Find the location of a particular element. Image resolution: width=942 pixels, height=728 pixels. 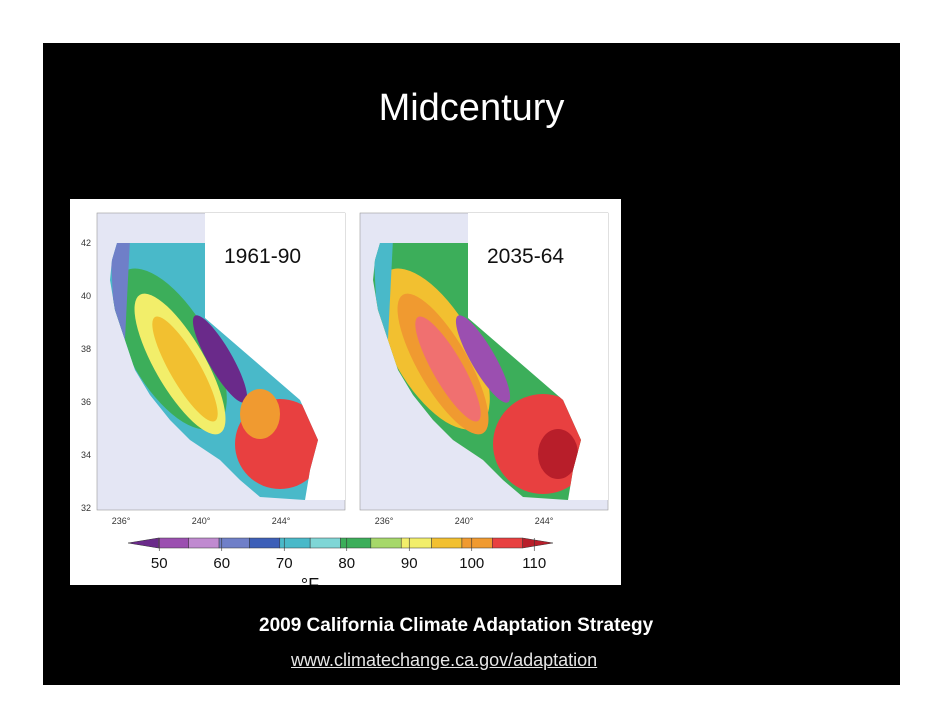

map-panel: 1961-90 236° 240° 244° is located at coordinates (221, 369).